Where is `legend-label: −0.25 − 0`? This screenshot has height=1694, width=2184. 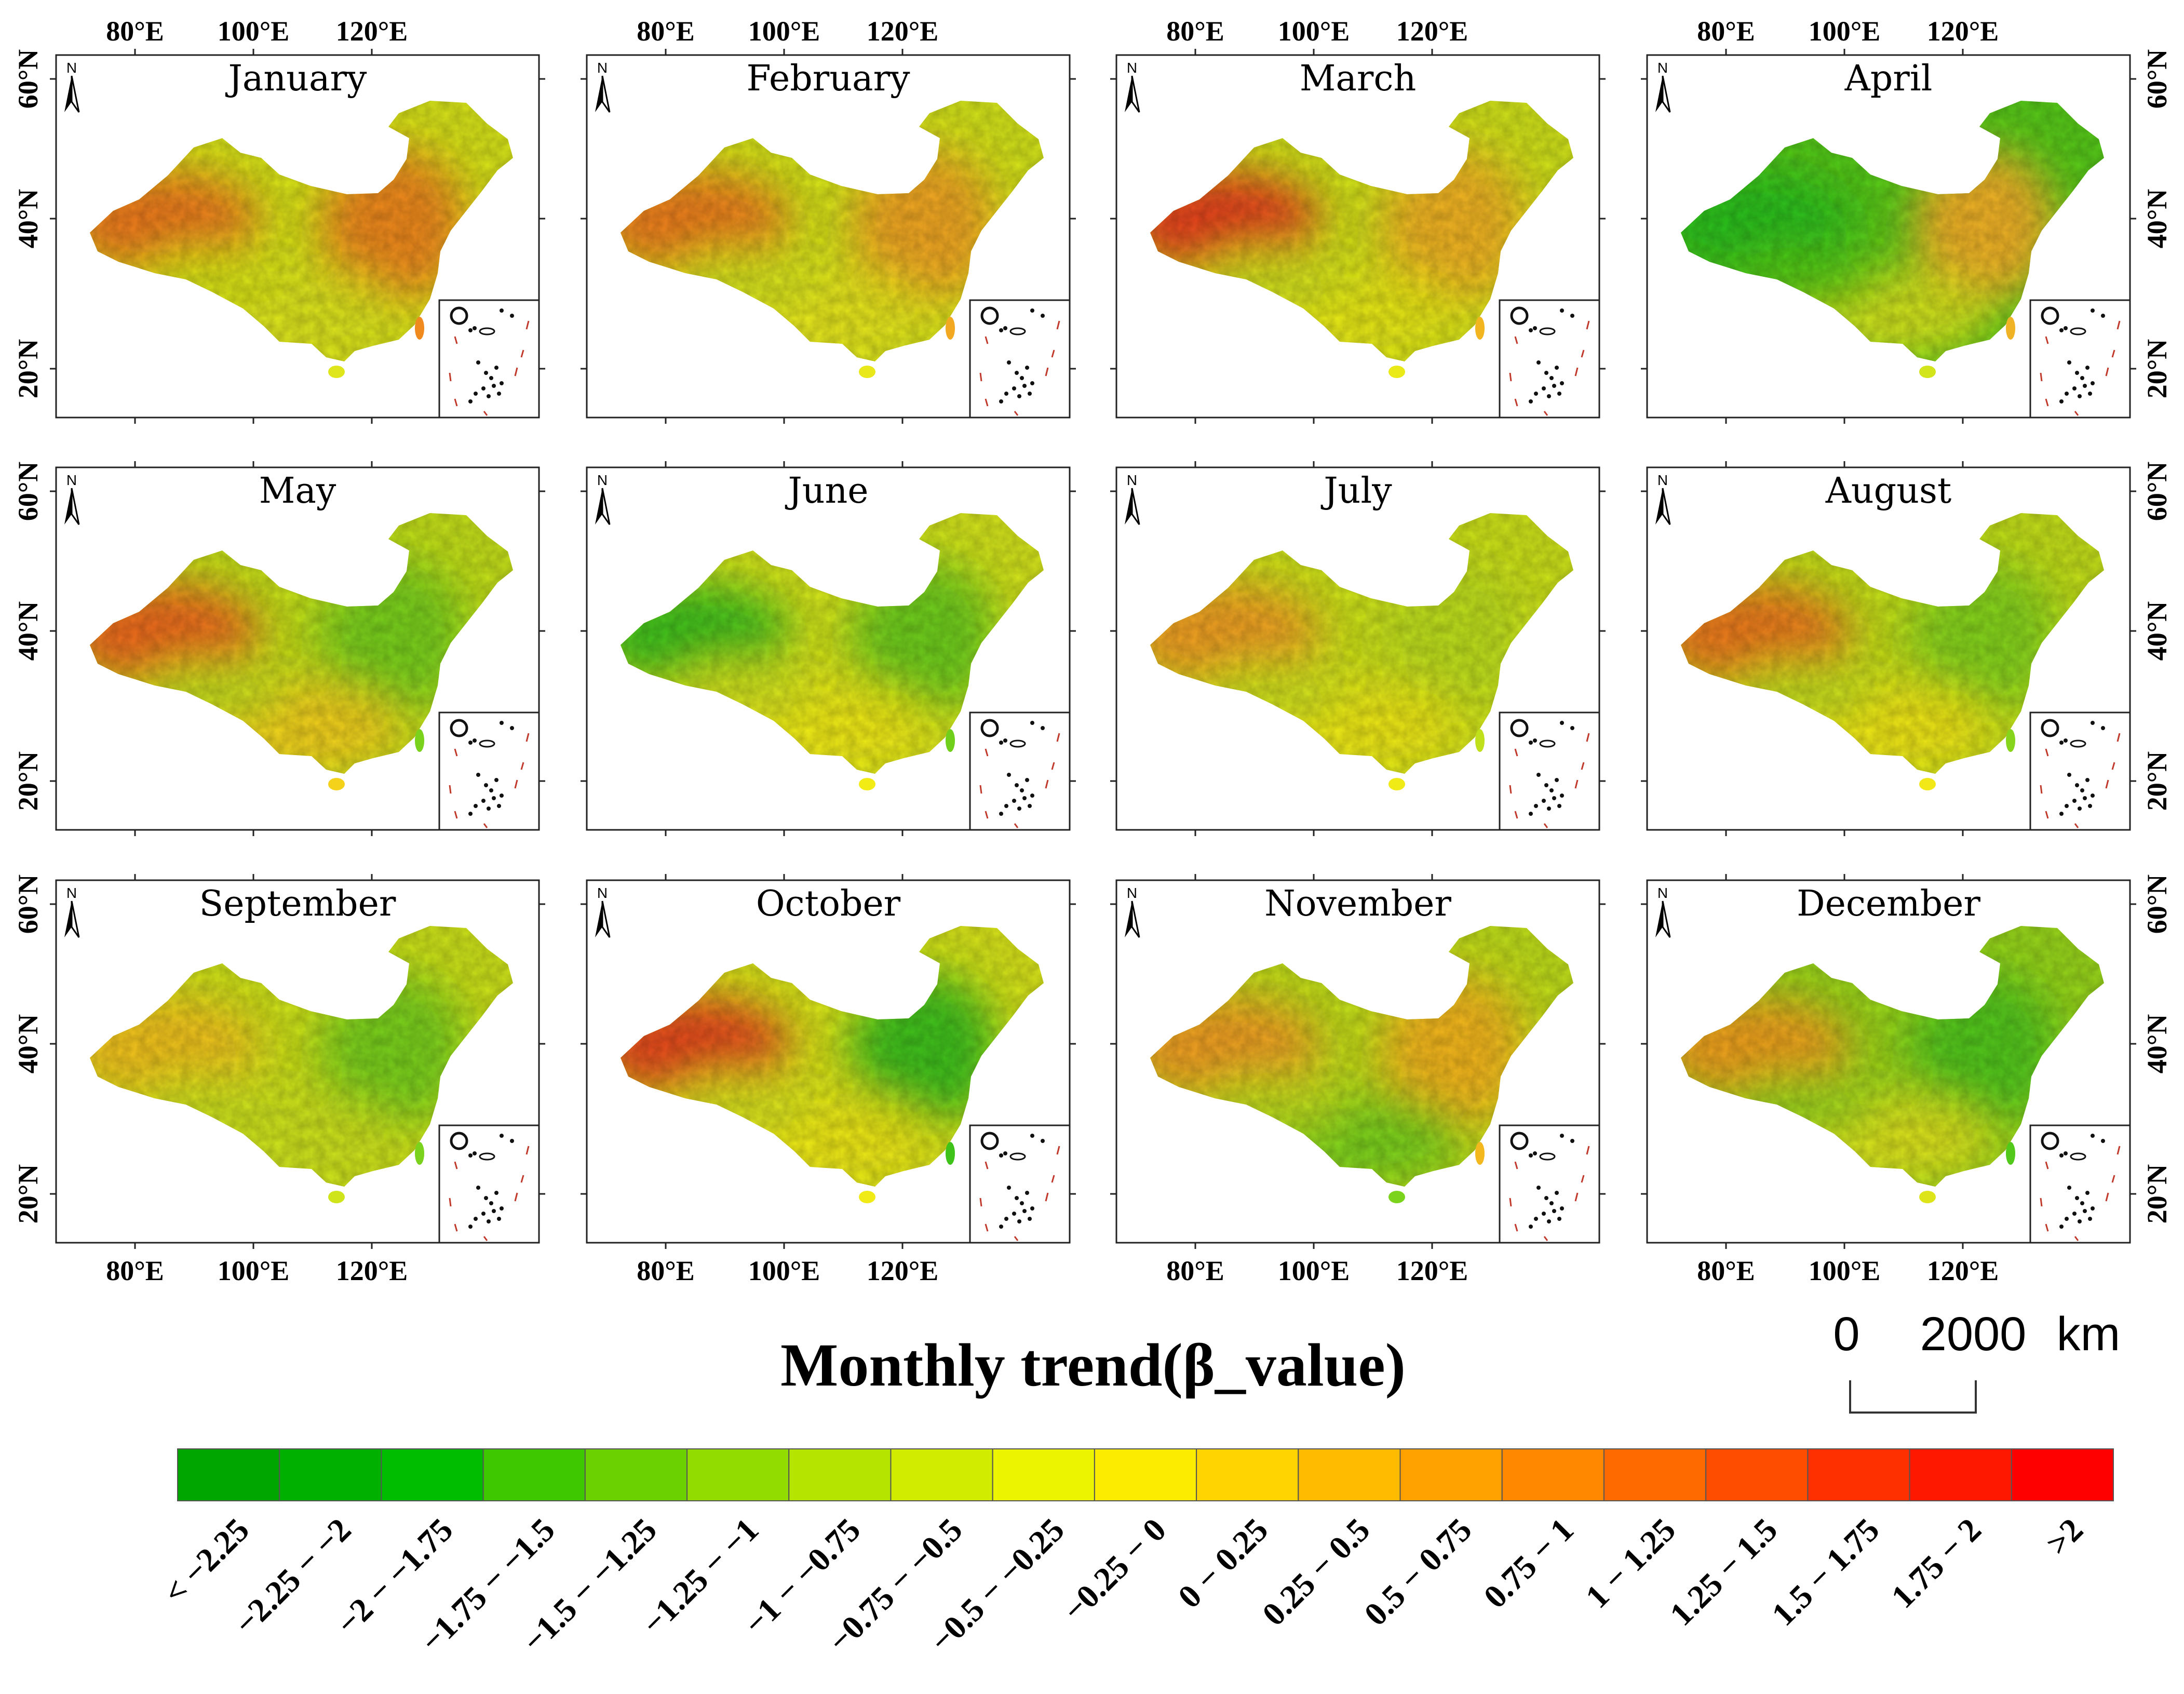 legend-label: −0.25 − 0 is located at coordinates (1114, 1570).